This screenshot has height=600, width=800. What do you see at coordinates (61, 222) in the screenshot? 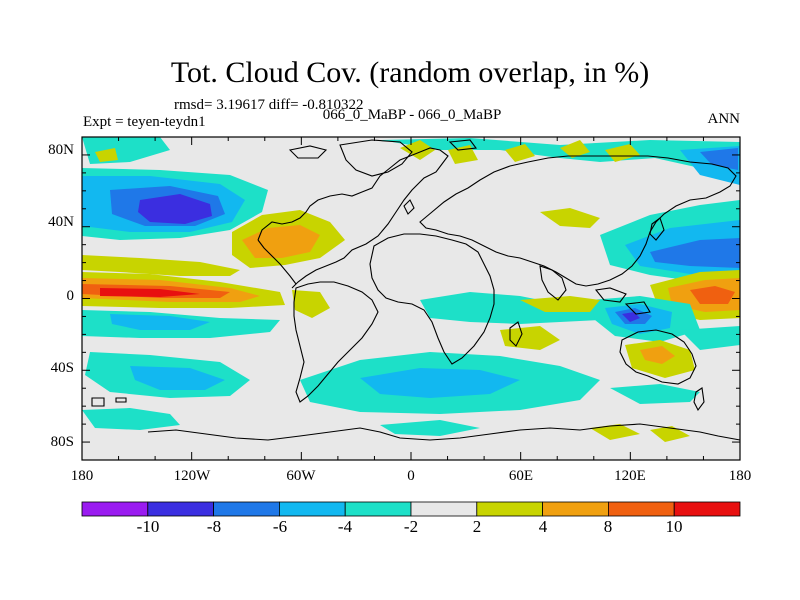
I see `y-tick-label: 40N` at bounding box center [61, 222].